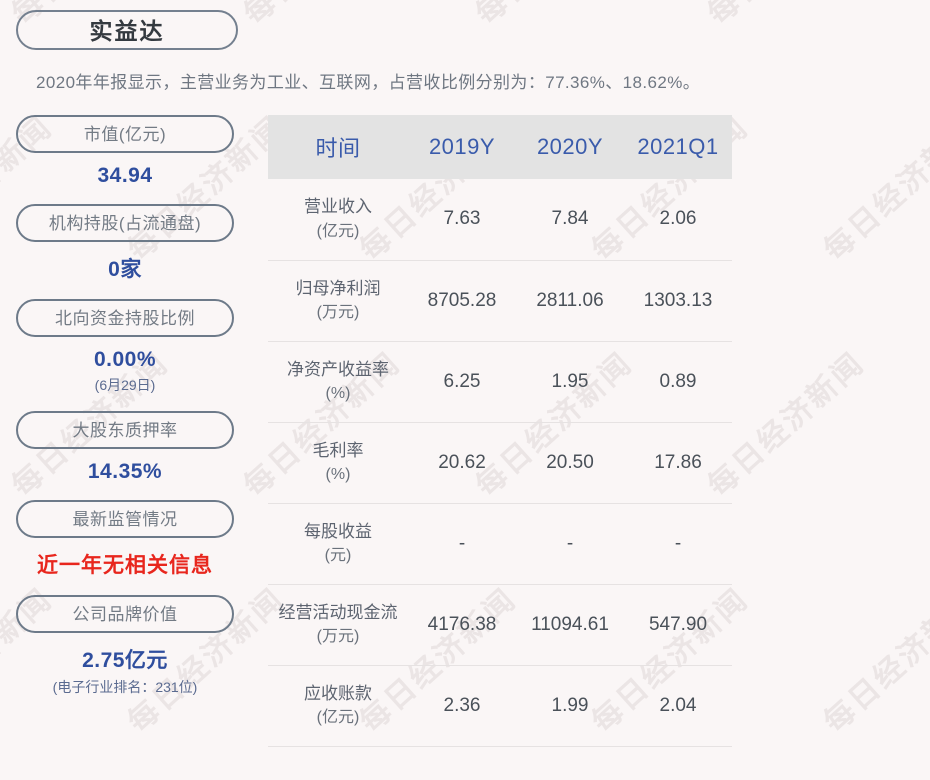 This screenshot has height=780, width=930. I want to click on row-label-cell: 营业收入 (亿元), so click(338, 220).